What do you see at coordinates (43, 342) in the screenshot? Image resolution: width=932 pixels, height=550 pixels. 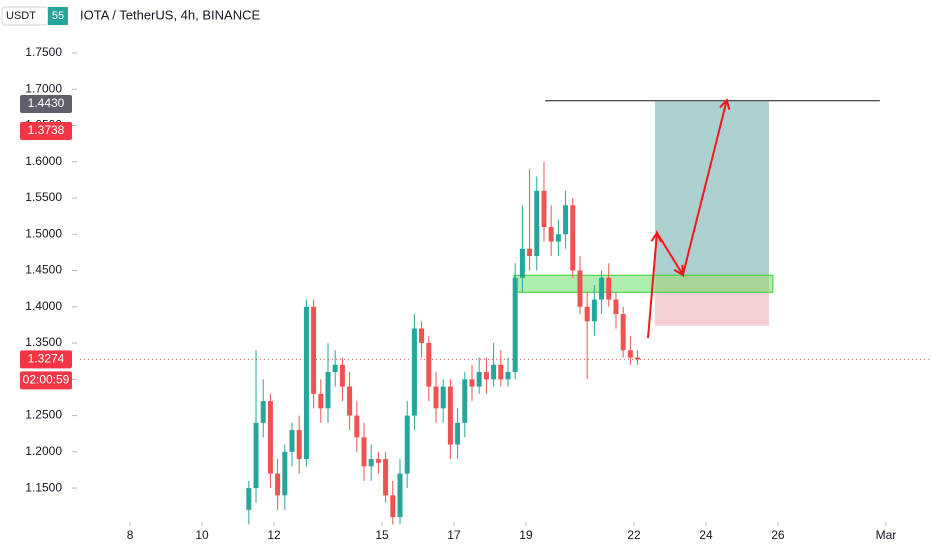 I see `y-tick-label: 1.3500` at bounding box center [43, 342].